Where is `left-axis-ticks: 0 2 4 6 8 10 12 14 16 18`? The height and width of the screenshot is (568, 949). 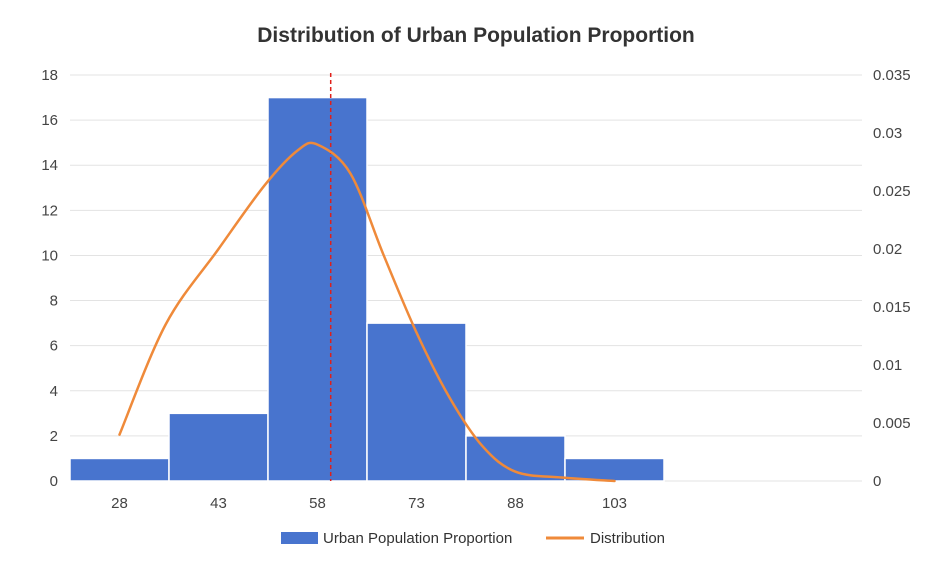
left-axis-ticks: 0 2 4 6 8 10 12 14 16 18 is located at coordinates (49, 278).